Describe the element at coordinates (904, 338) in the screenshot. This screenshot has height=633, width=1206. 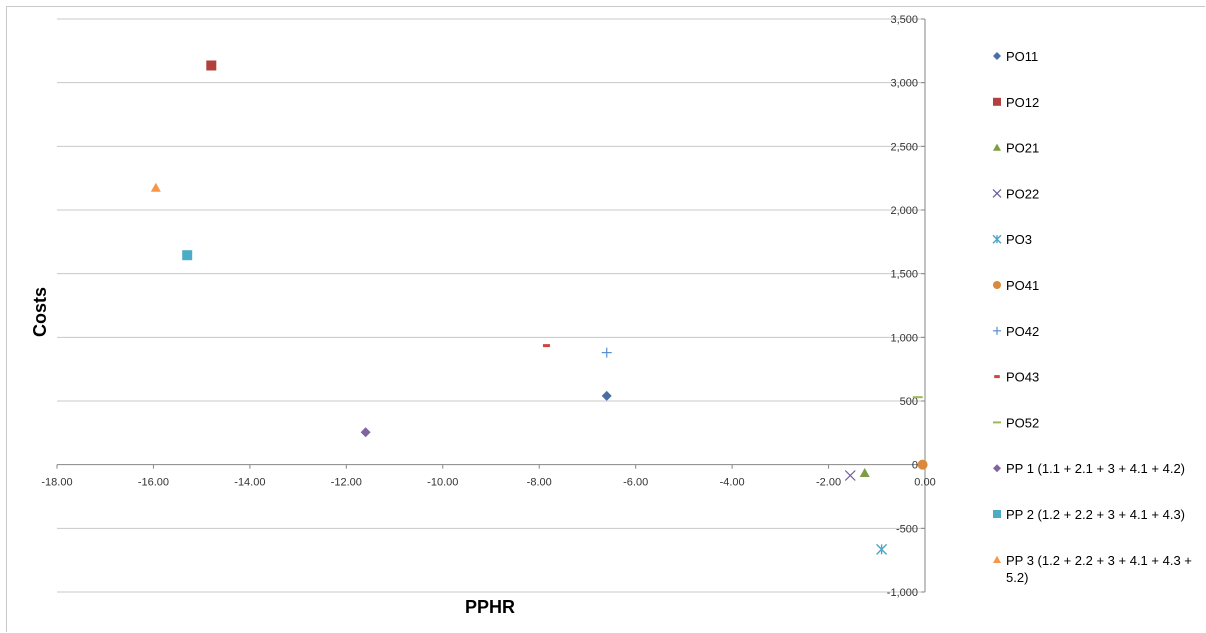
I see `y-tick-label: 1,000` at that location.